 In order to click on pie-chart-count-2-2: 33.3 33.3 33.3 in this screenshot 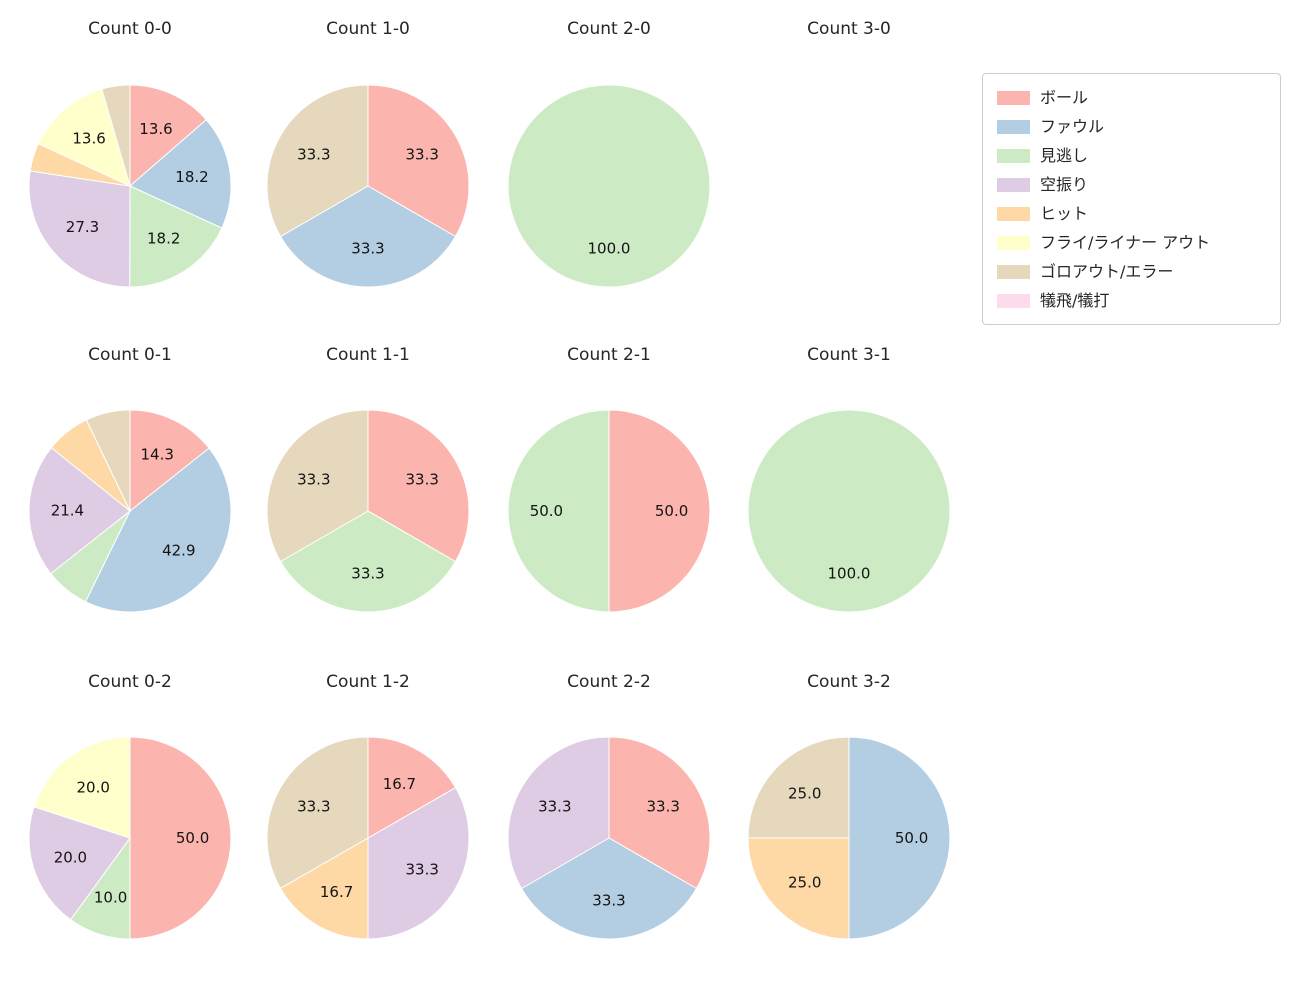, I will do `click(609, 838)`.